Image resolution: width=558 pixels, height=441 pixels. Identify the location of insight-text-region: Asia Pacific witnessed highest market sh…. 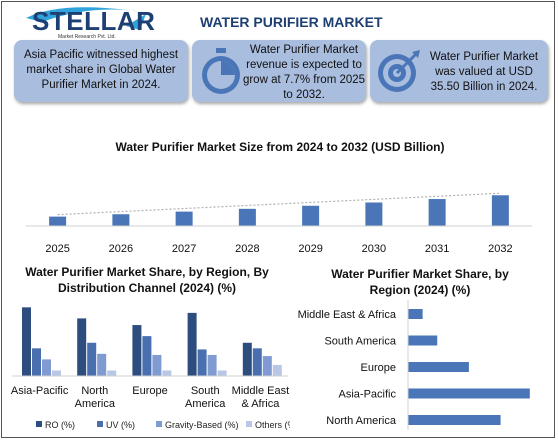
(101, 70).